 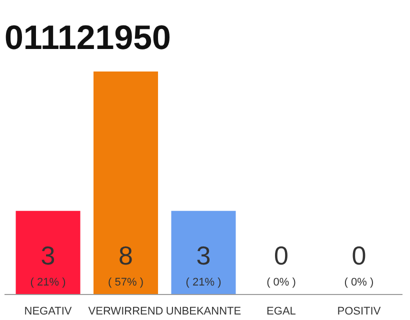 I want to click on x-tick-label: EGAL, so click(x=281, y=312).